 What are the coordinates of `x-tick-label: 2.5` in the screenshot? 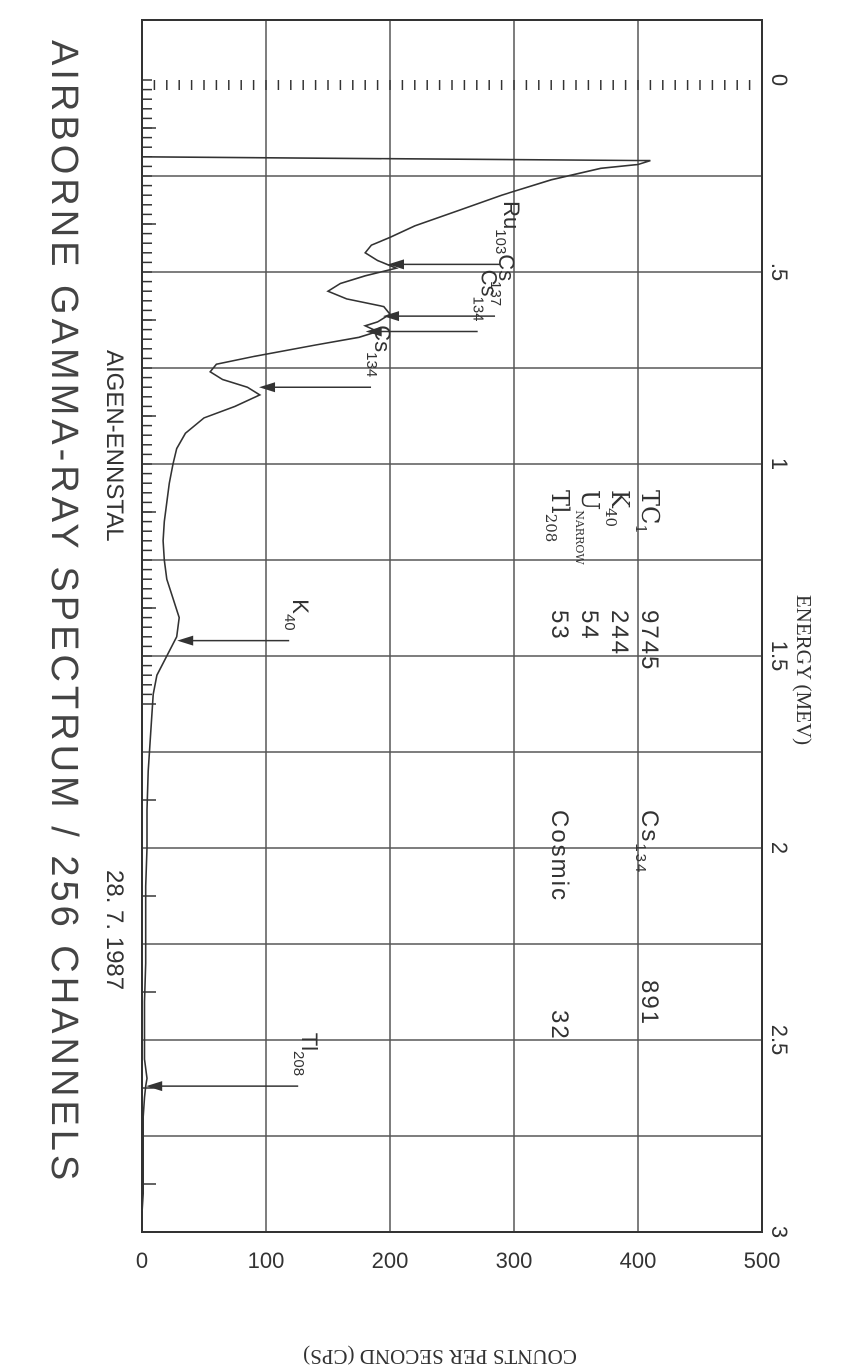 It's located at (779, 1040).